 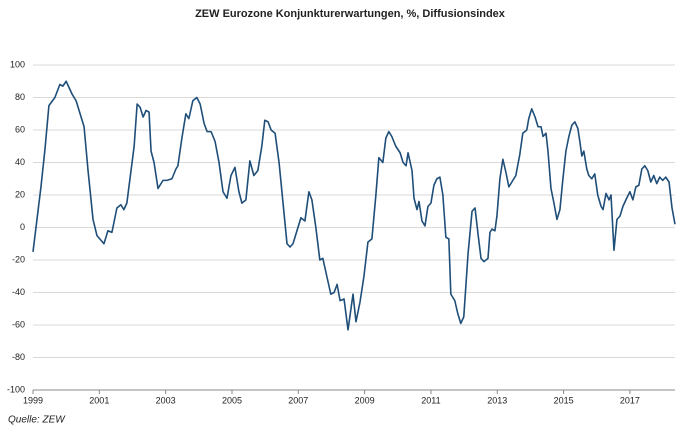 What do you see at coordinates (20, 129) in the screenshot?
I see `y-tick-label: 60` at bounding box center [20, 129].